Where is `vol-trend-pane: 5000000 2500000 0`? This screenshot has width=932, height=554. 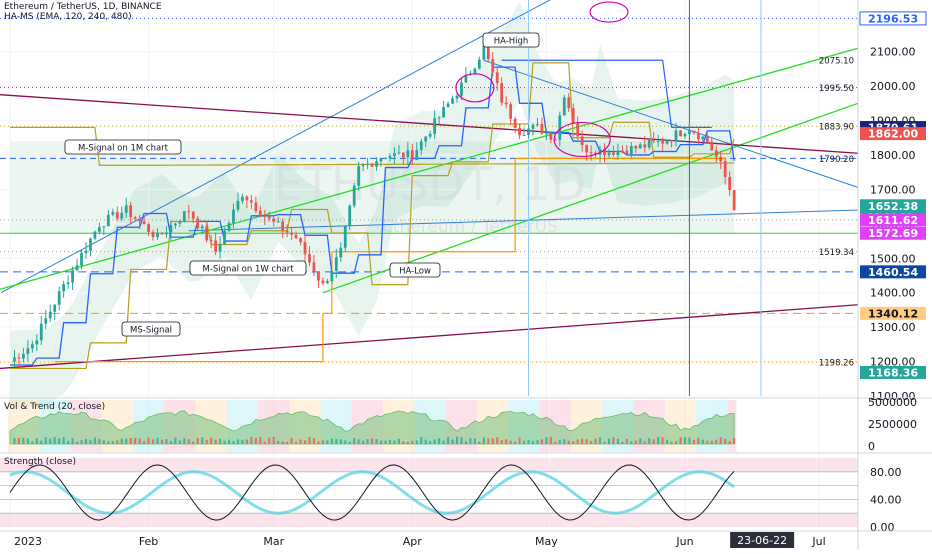 vol-trend-pane: 5000000 2500000 0 is located at coordinates (466, 424).